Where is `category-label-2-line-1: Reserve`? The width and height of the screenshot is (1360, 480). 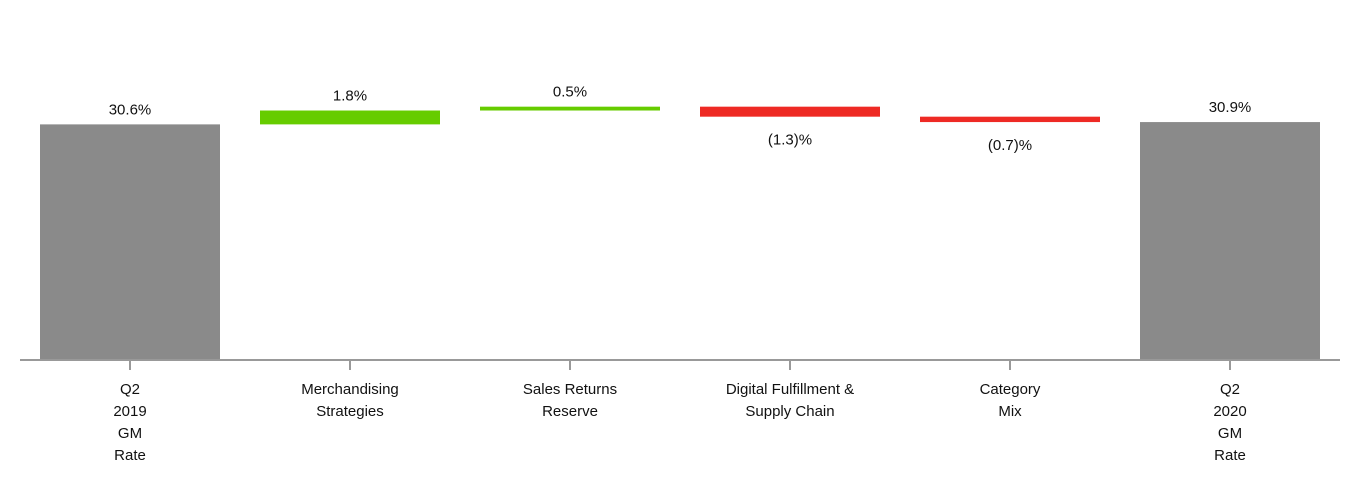
category-label-2-line-1: Reserve is located at coordinates (570, 411).